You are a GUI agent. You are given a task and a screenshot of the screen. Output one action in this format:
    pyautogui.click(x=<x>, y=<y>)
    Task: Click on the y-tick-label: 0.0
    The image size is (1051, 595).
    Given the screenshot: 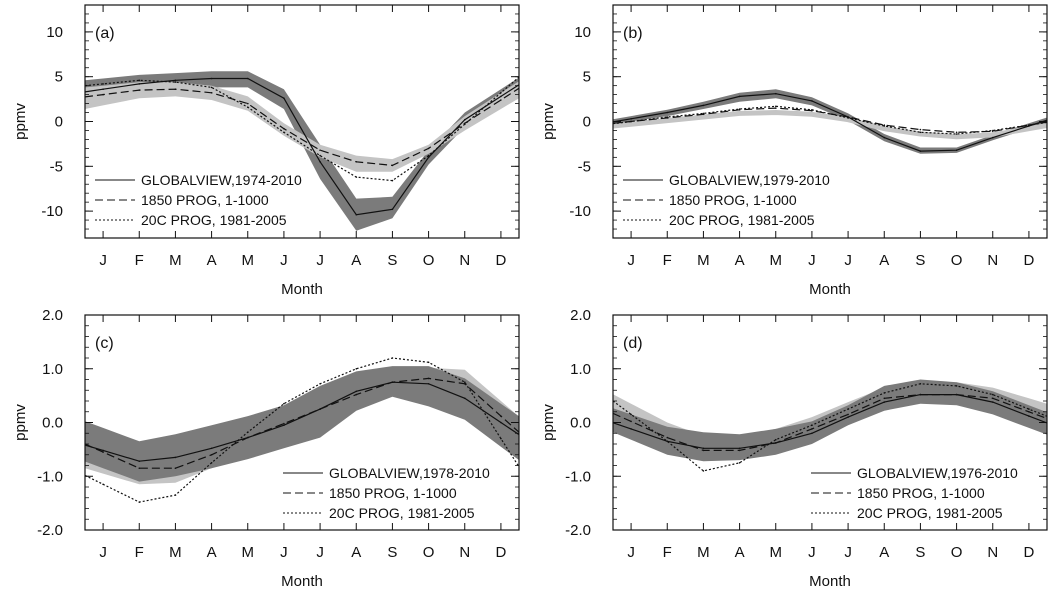 What is the action you would take?
    pyautogui.click(x=52, y=423)
    